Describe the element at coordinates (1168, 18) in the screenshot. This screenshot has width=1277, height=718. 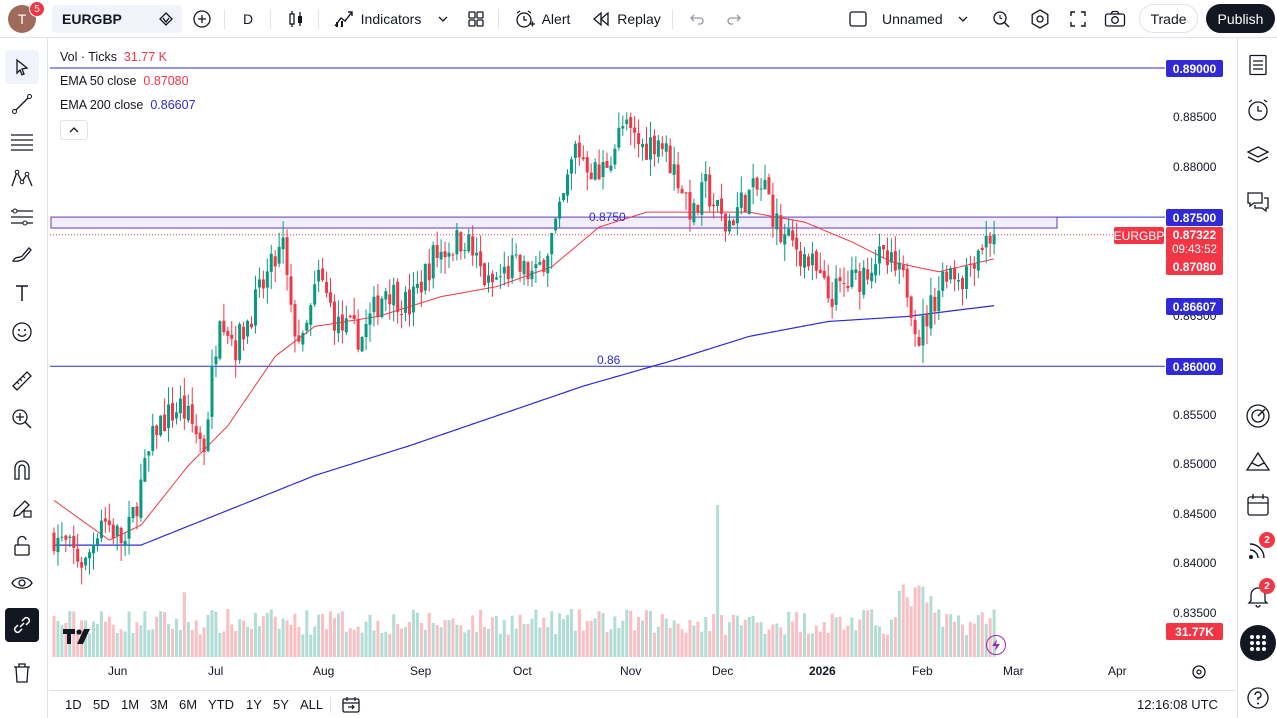
I see `trade-button: Trade` at that location.